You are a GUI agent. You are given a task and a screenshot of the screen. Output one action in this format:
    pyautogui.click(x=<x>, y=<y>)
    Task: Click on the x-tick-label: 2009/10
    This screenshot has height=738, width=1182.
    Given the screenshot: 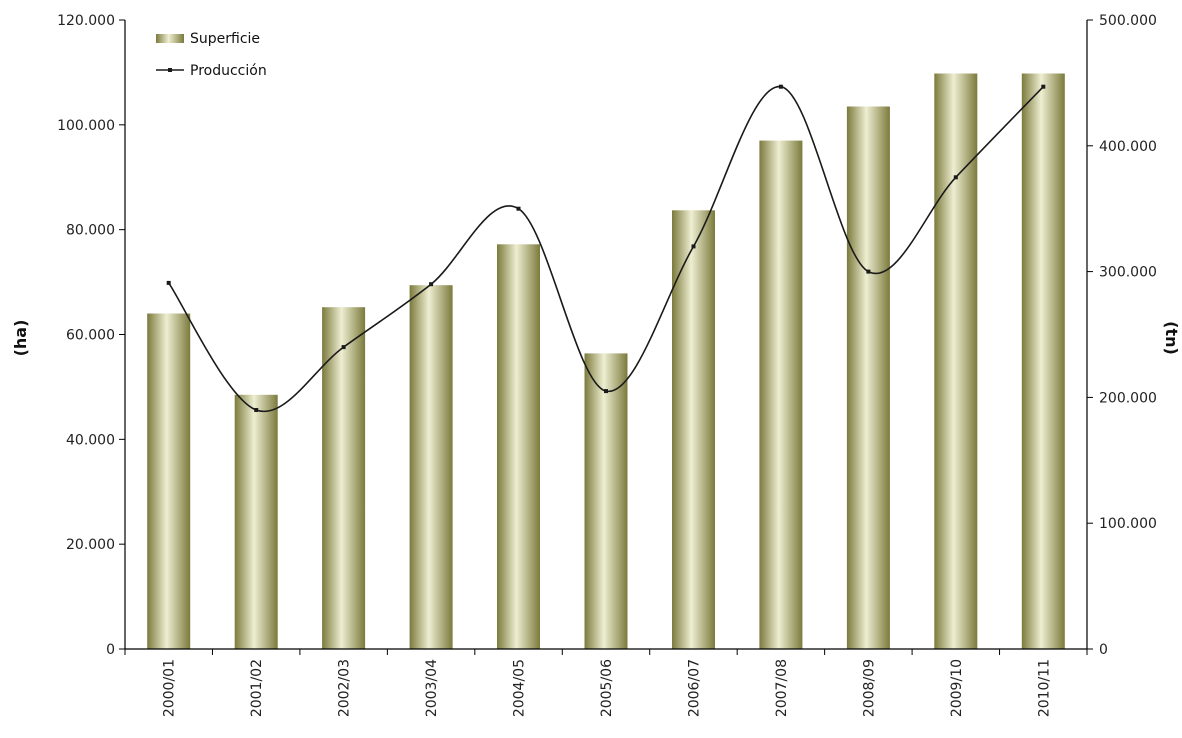 What is the action you would take?
    pyautogui.click(x=957, y=688)
    